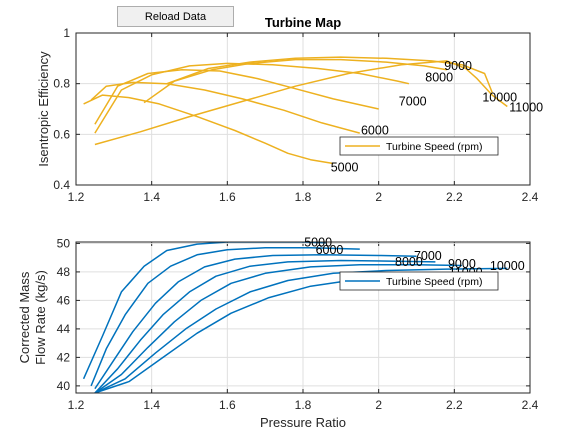 The image size is (588, 441). Describe the element at coordinates (175, 16) in the screenshot. I see `reload-data-button: Reload Data` at that location.